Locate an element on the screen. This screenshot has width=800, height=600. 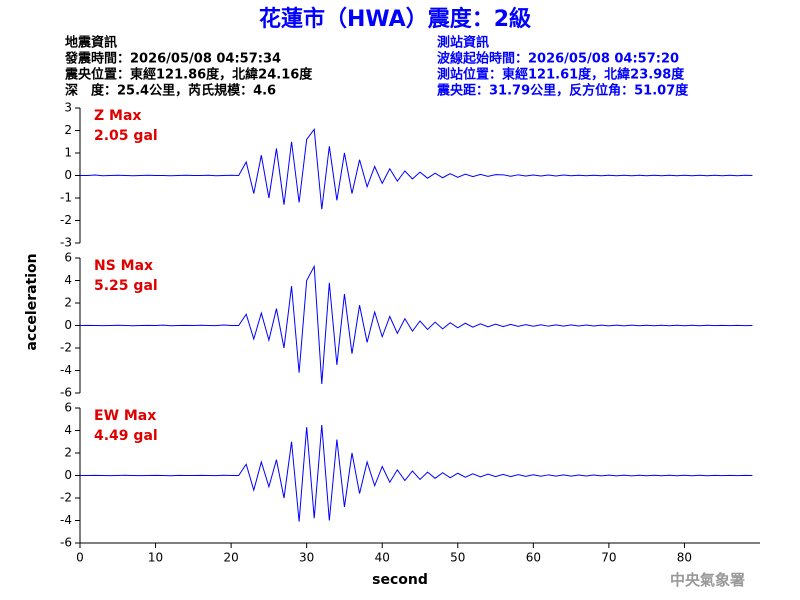
x-tick-label: 80 is located at coordinates (684, 558).